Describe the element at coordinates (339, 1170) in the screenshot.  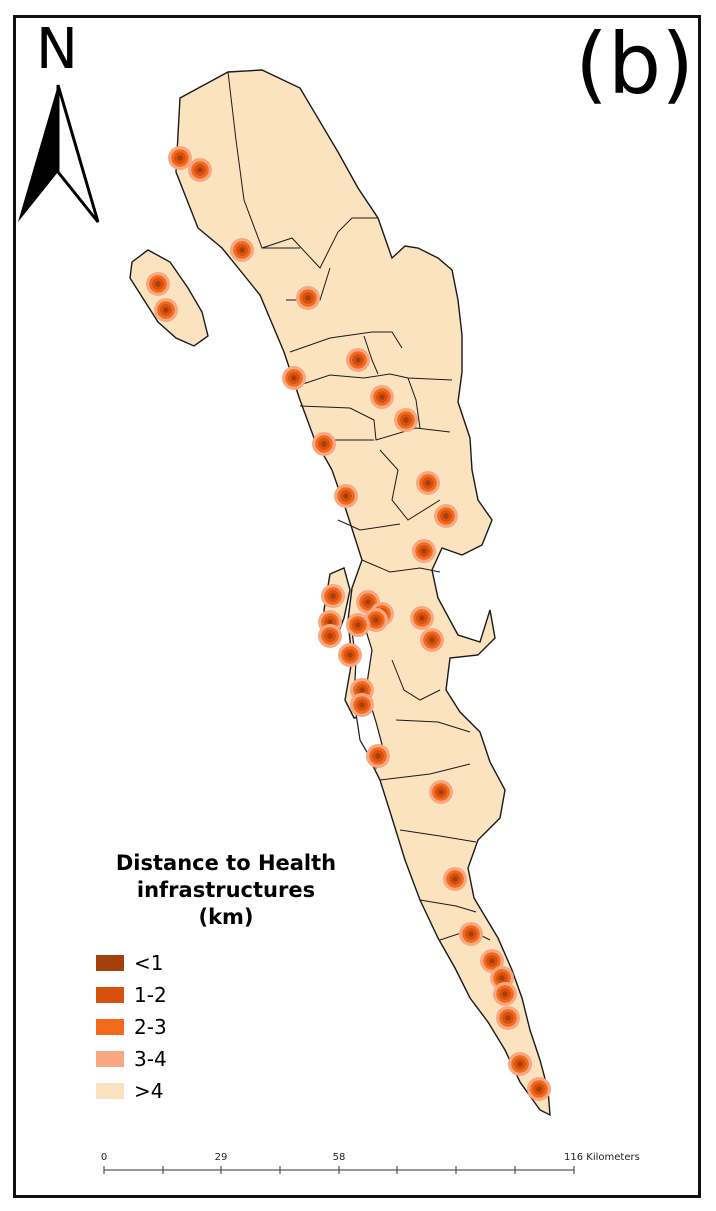
I see `scale-bar` at that location.